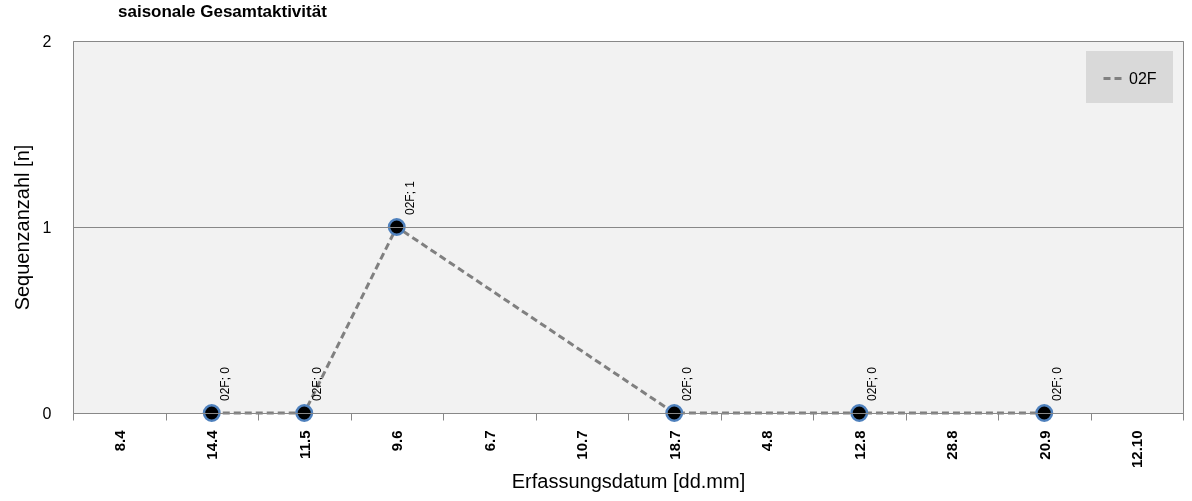 This screenshot has height=501, width=1192. I want to click on x-tick-label: 12.10, so click(1137, 449).